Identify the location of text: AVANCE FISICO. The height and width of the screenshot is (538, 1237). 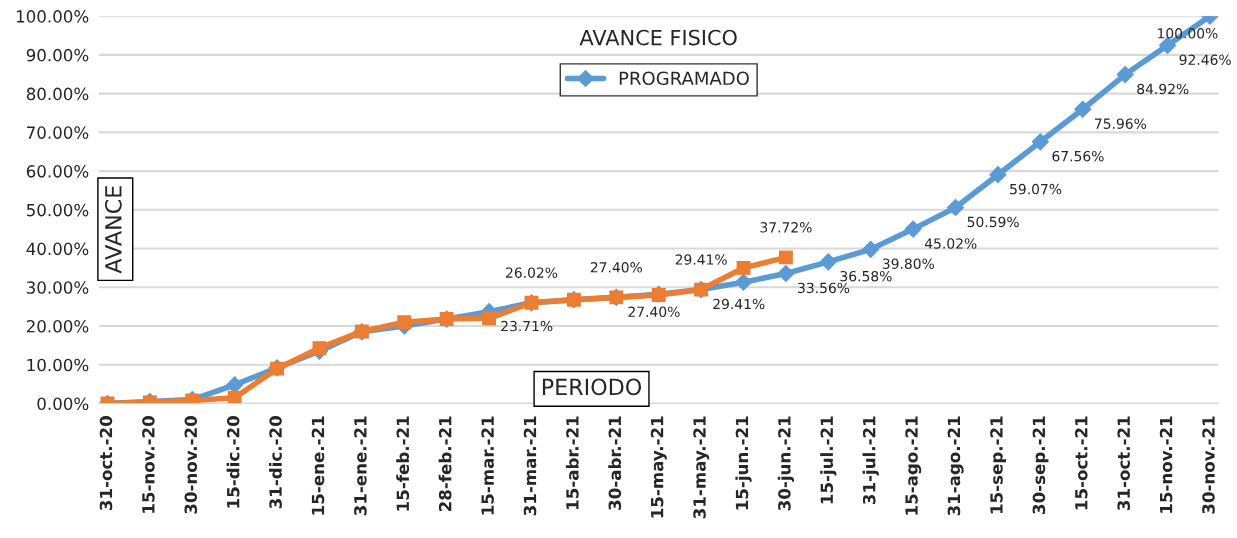
(658, 37).